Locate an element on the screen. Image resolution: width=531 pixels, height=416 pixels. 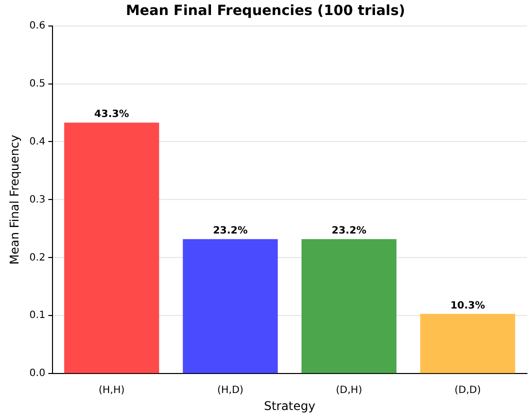
chart-title: Mean Final Frequencies (100 trials) is located at coordinates (266, 11).